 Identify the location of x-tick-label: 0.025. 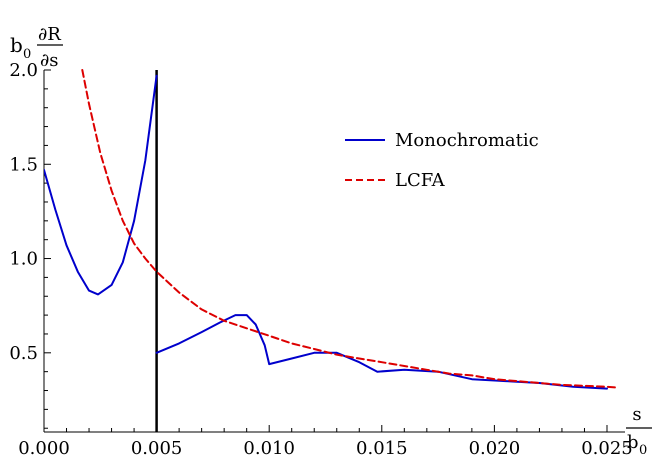
(607, 448).